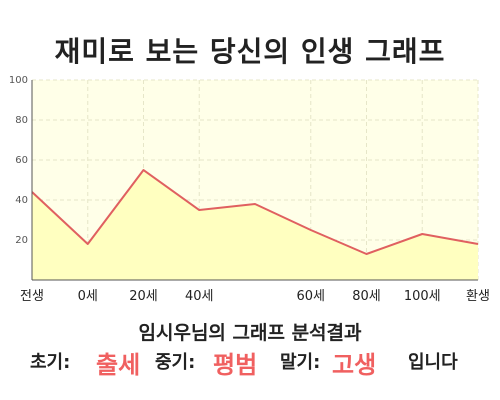 The image size is (500, 400). Describe the element at coordinates (143, 296) in the screenshot. I see `x-tick-label: 20세` at that location.